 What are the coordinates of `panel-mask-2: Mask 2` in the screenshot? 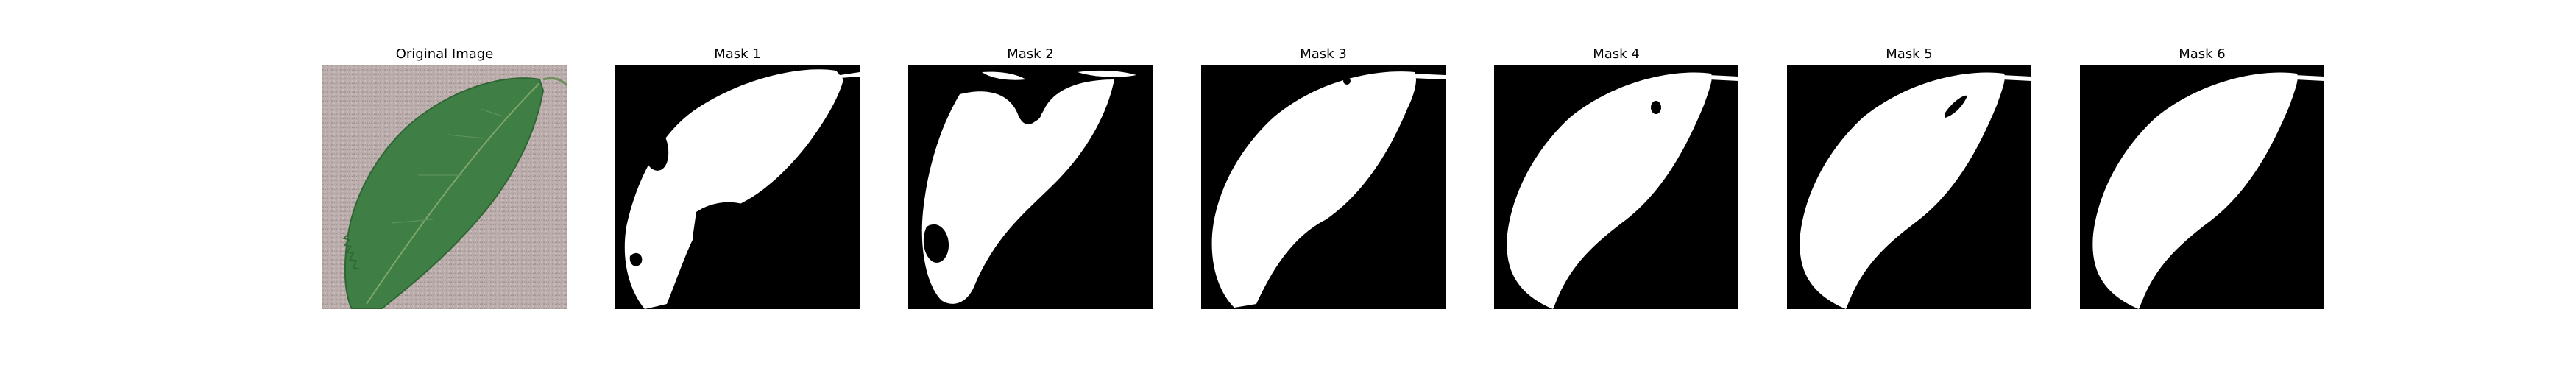 It's located at (1030, 176).